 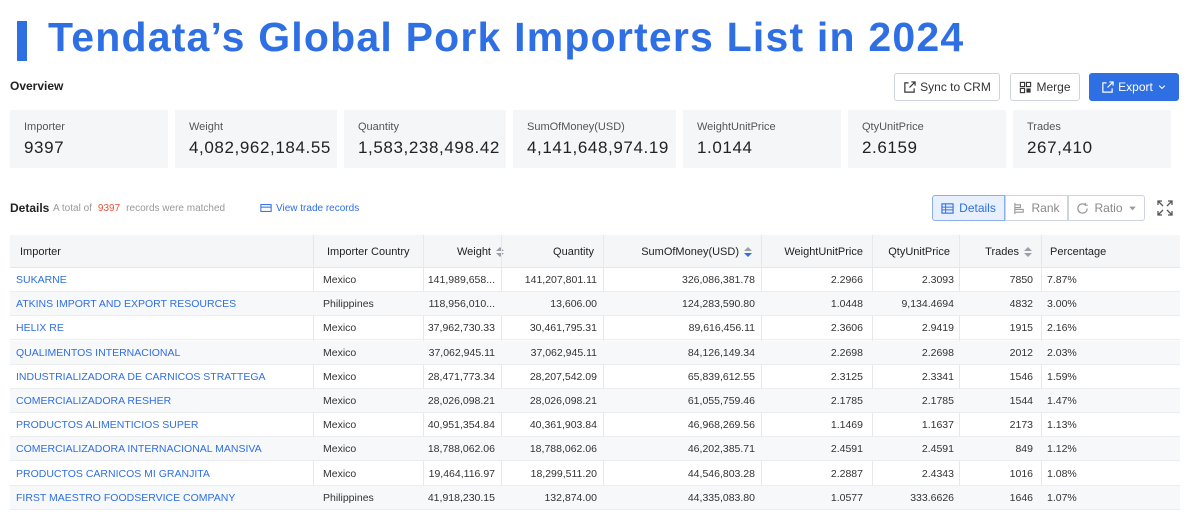 I want to click on cell-qty-unit-price: 2.4343, so click(x=937, y=473).